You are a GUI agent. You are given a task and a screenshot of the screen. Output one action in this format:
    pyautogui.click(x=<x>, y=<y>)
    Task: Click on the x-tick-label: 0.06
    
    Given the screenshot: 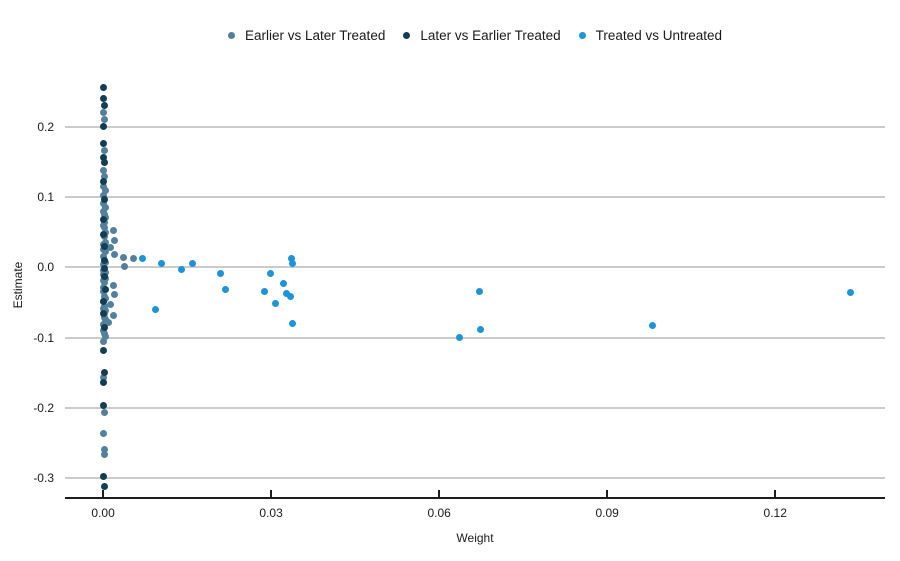 What is the action you would take?
    pyautogui.click(x=439, y=513)
    